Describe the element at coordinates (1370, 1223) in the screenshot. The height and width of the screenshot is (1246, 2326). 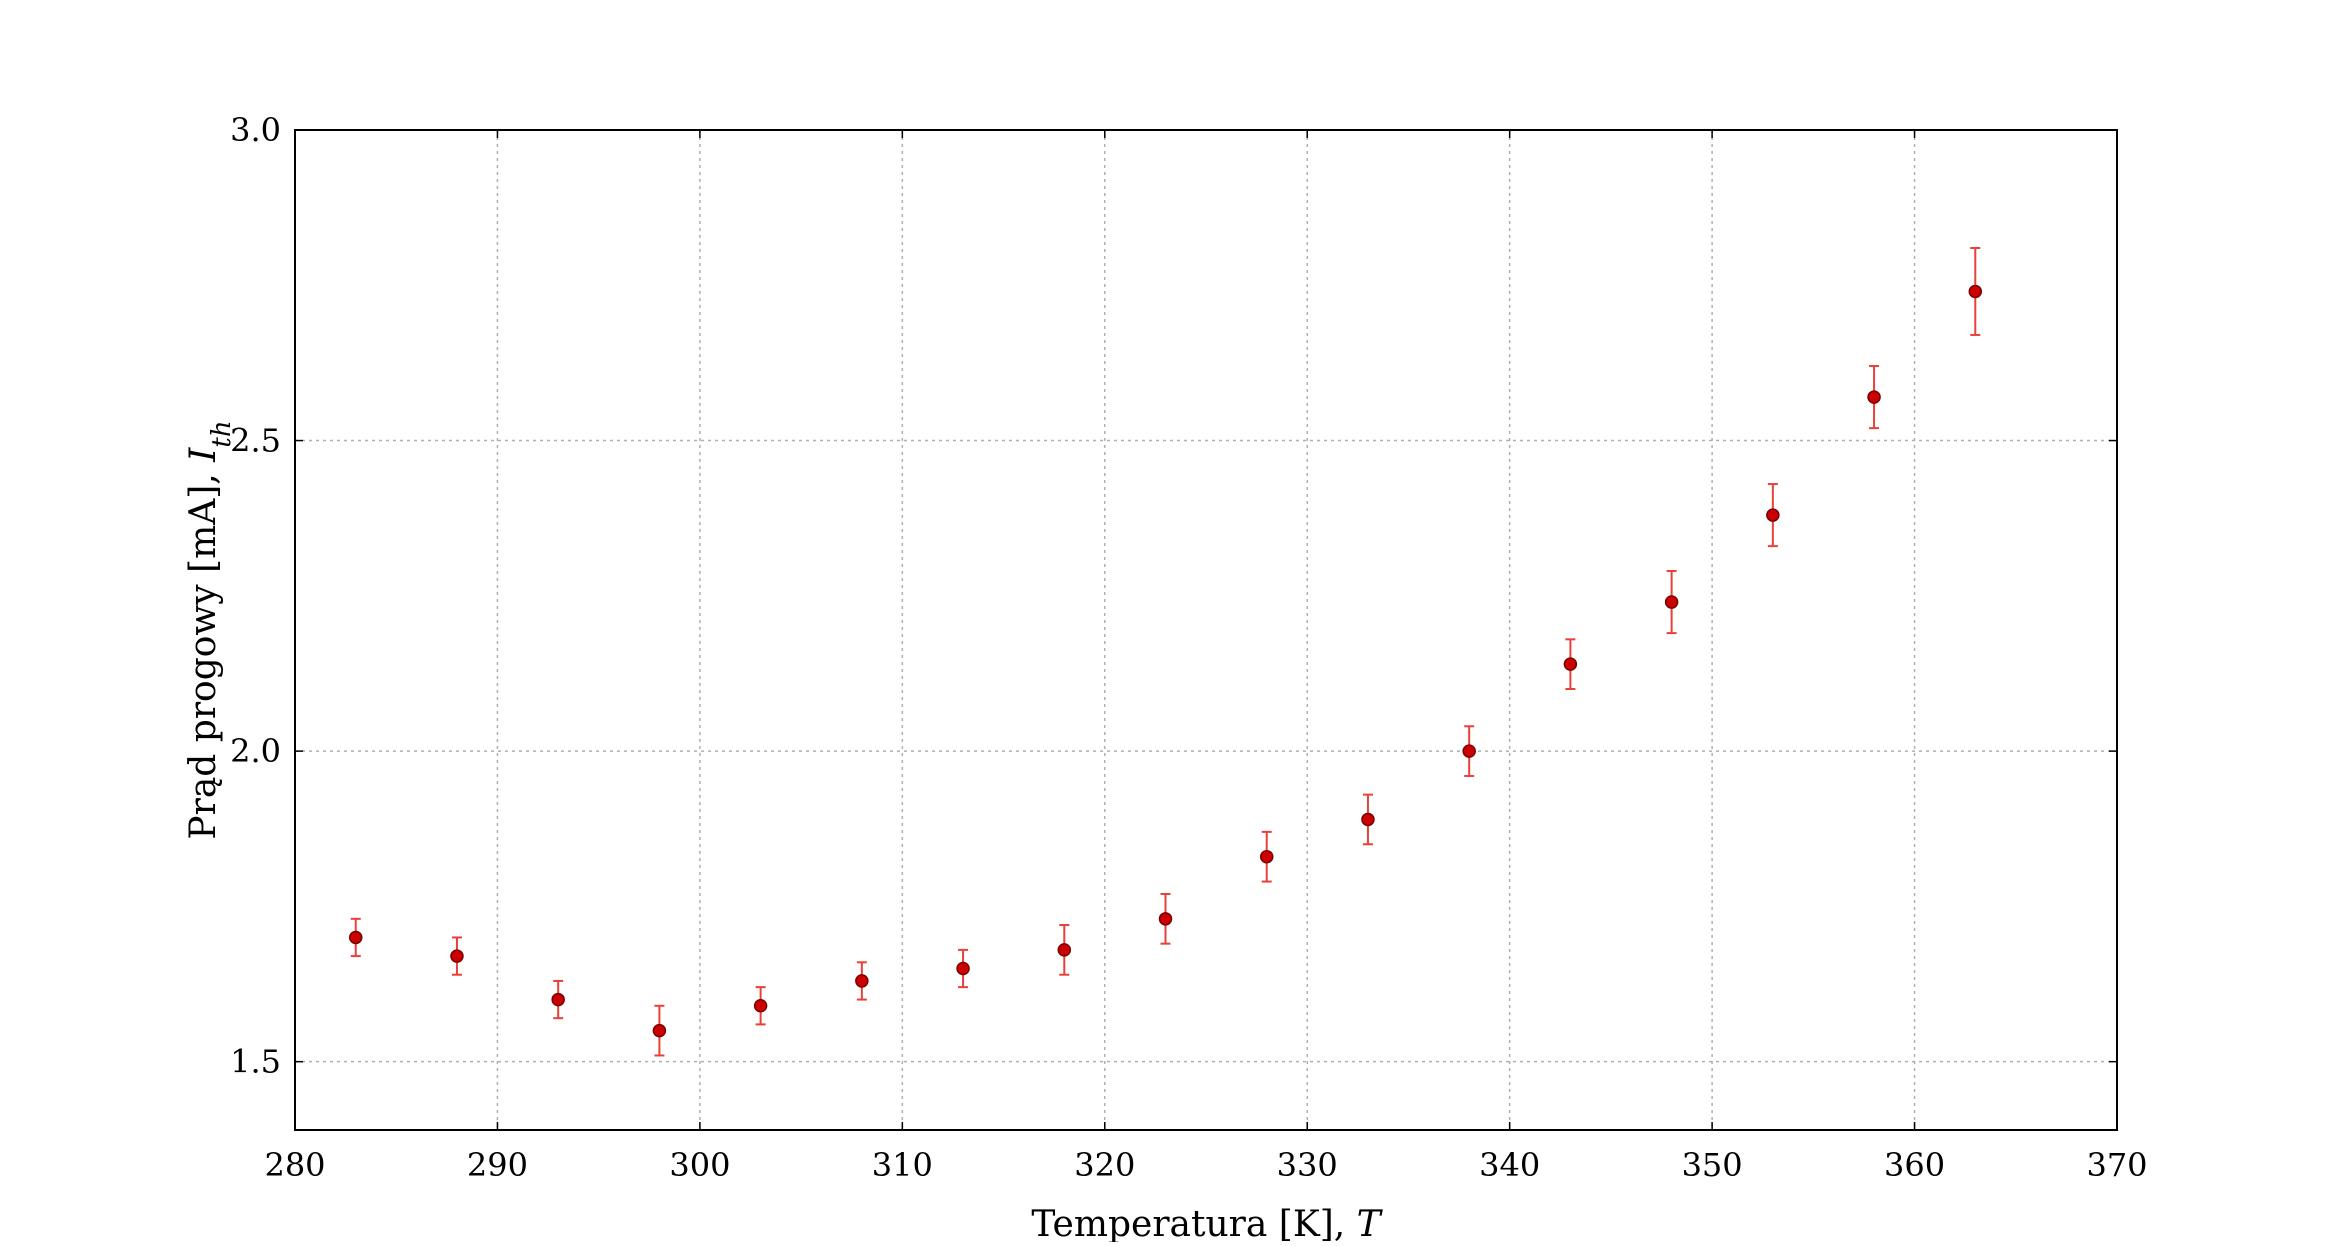
I see `x-axis-label-symbol: T` at that location.